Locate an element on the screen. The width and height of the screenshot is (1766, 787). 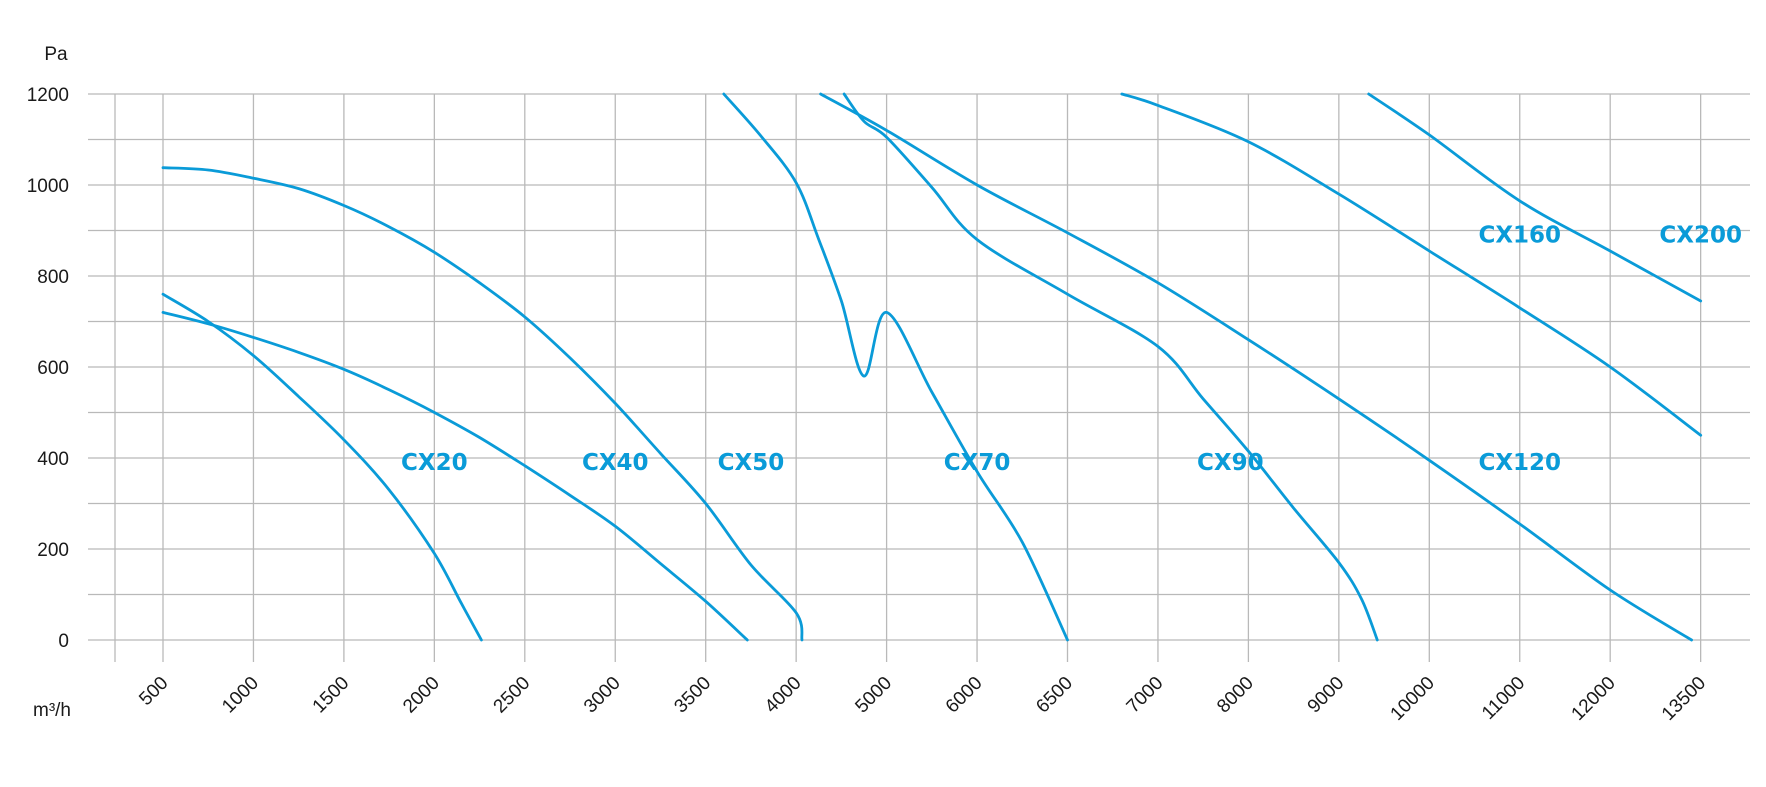
x-tick-label: 4000 is located at coordinates (783, 695).